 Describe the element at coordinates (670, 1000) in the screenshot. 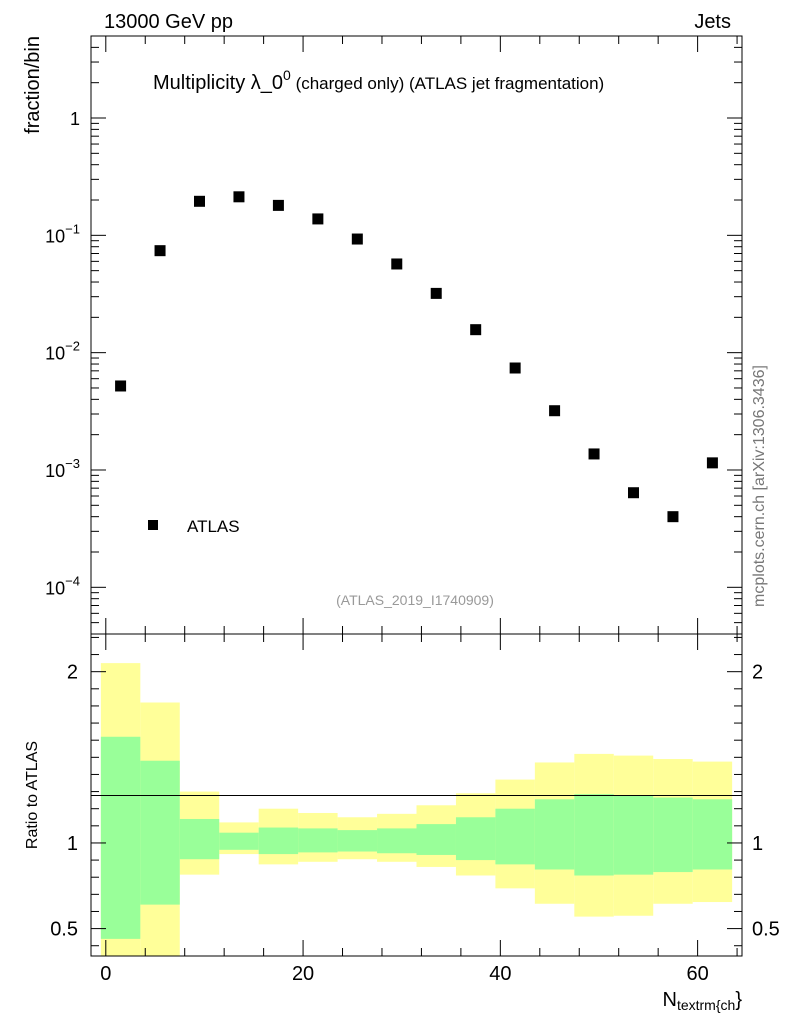

I see `x-label-main: N` at that location.